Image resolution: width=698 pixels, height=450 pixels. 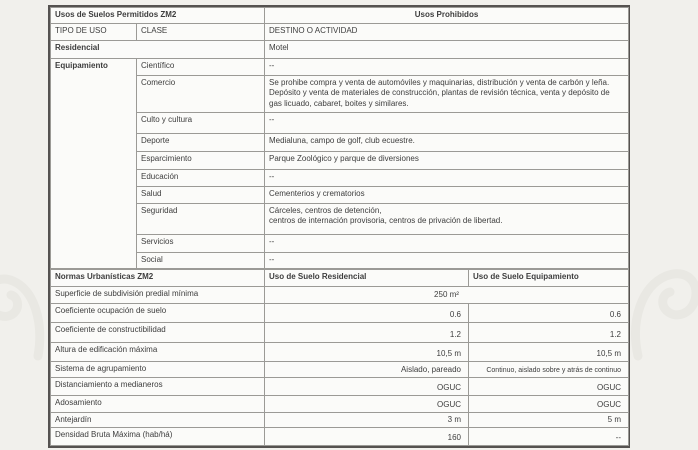 What do you see at coordinates (157, 404) in the screenshot?
I see `norma-label: Adosamiento` at bounding box center [157, 404].